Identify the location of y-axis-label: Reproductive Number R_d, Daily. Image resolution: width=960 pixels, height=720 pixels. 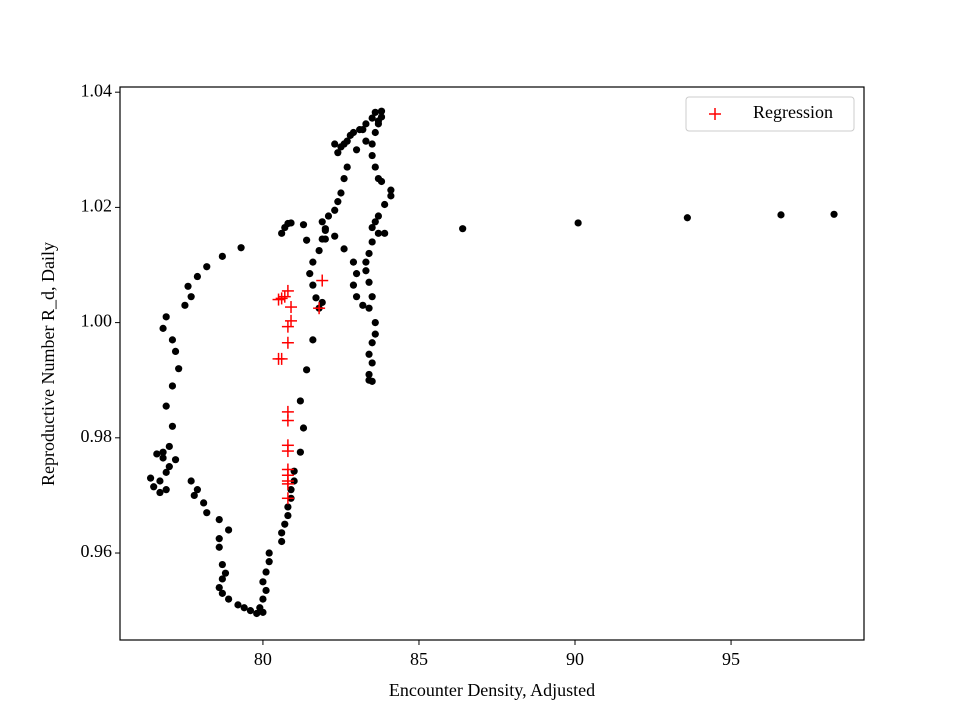
(48, 364).